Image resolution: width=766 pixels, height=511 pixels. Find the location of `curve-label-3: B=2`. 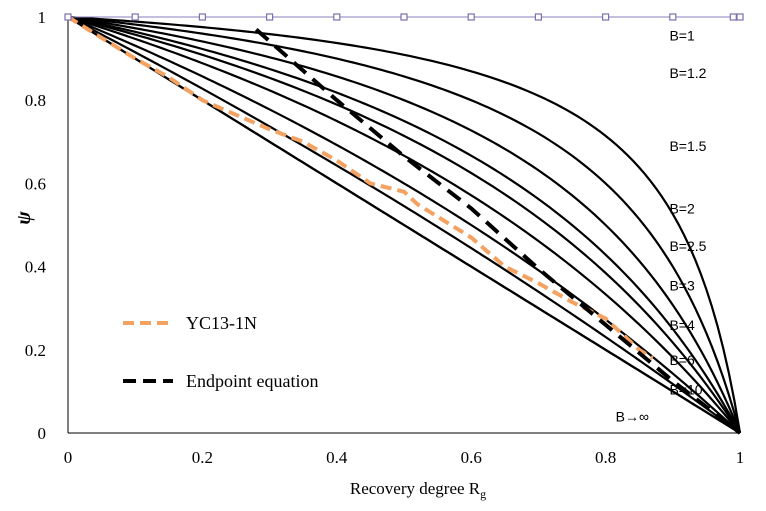

curve-label-3: B=2 is located at coordinates (682, 208).